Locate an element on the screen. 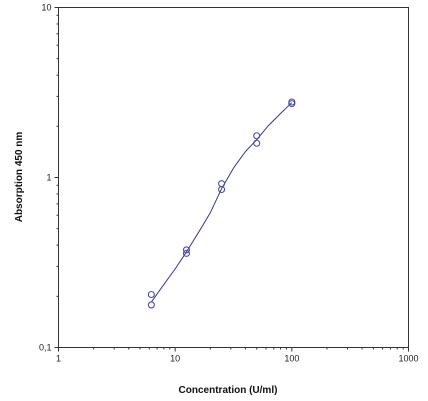 Image resolution: width=428 pixels, height=401 pixels. y-tick-label: 0,1 is located at coordinates (45, 348).